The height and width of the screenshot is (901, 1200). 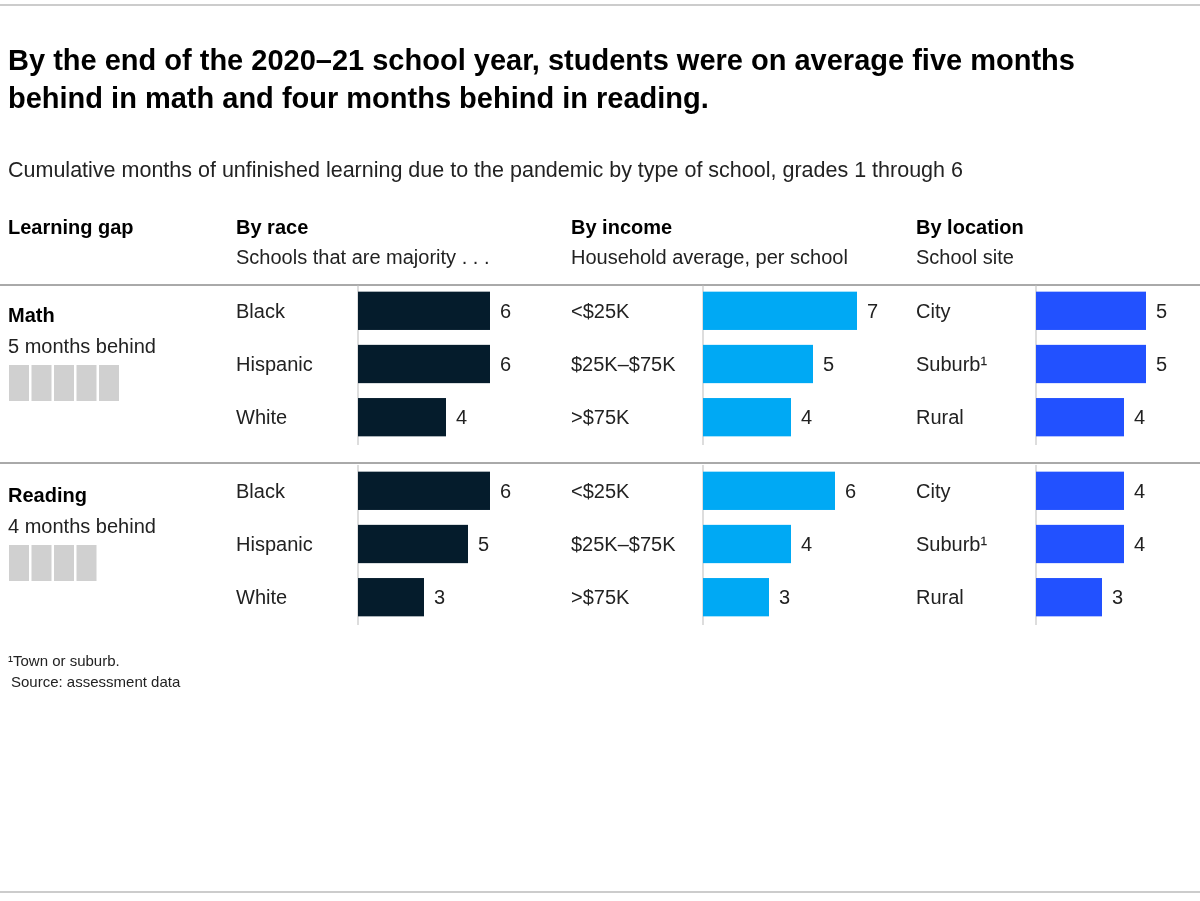 I want to click on chart-title: By race, so click(x=272, y=227).